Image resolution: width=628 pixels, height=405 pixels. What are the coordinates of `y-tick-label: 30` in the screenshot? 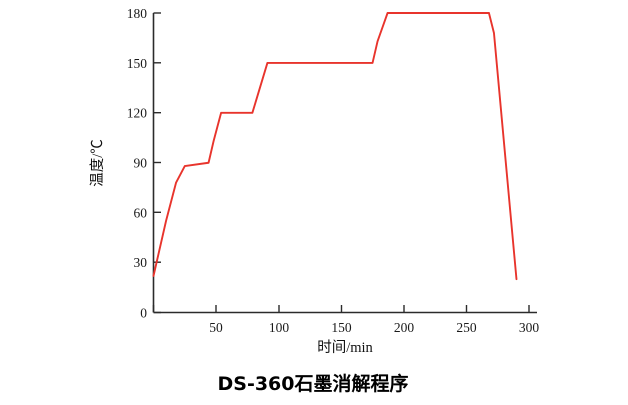 It's located at (141, 262).